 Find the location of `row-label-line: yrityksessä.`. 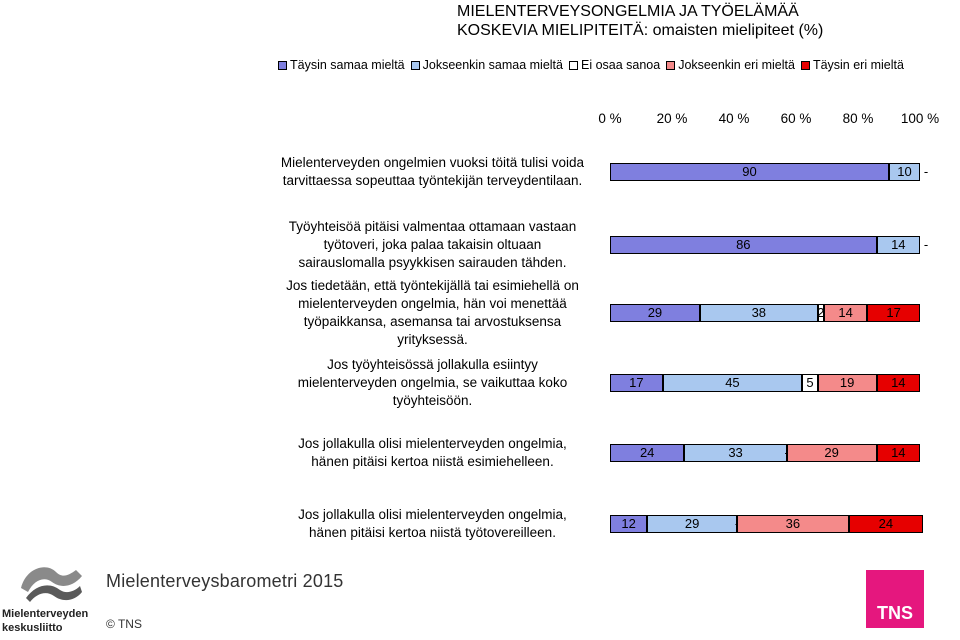

row-label-line: yrityksessä. is located at coordinates (432, 339).